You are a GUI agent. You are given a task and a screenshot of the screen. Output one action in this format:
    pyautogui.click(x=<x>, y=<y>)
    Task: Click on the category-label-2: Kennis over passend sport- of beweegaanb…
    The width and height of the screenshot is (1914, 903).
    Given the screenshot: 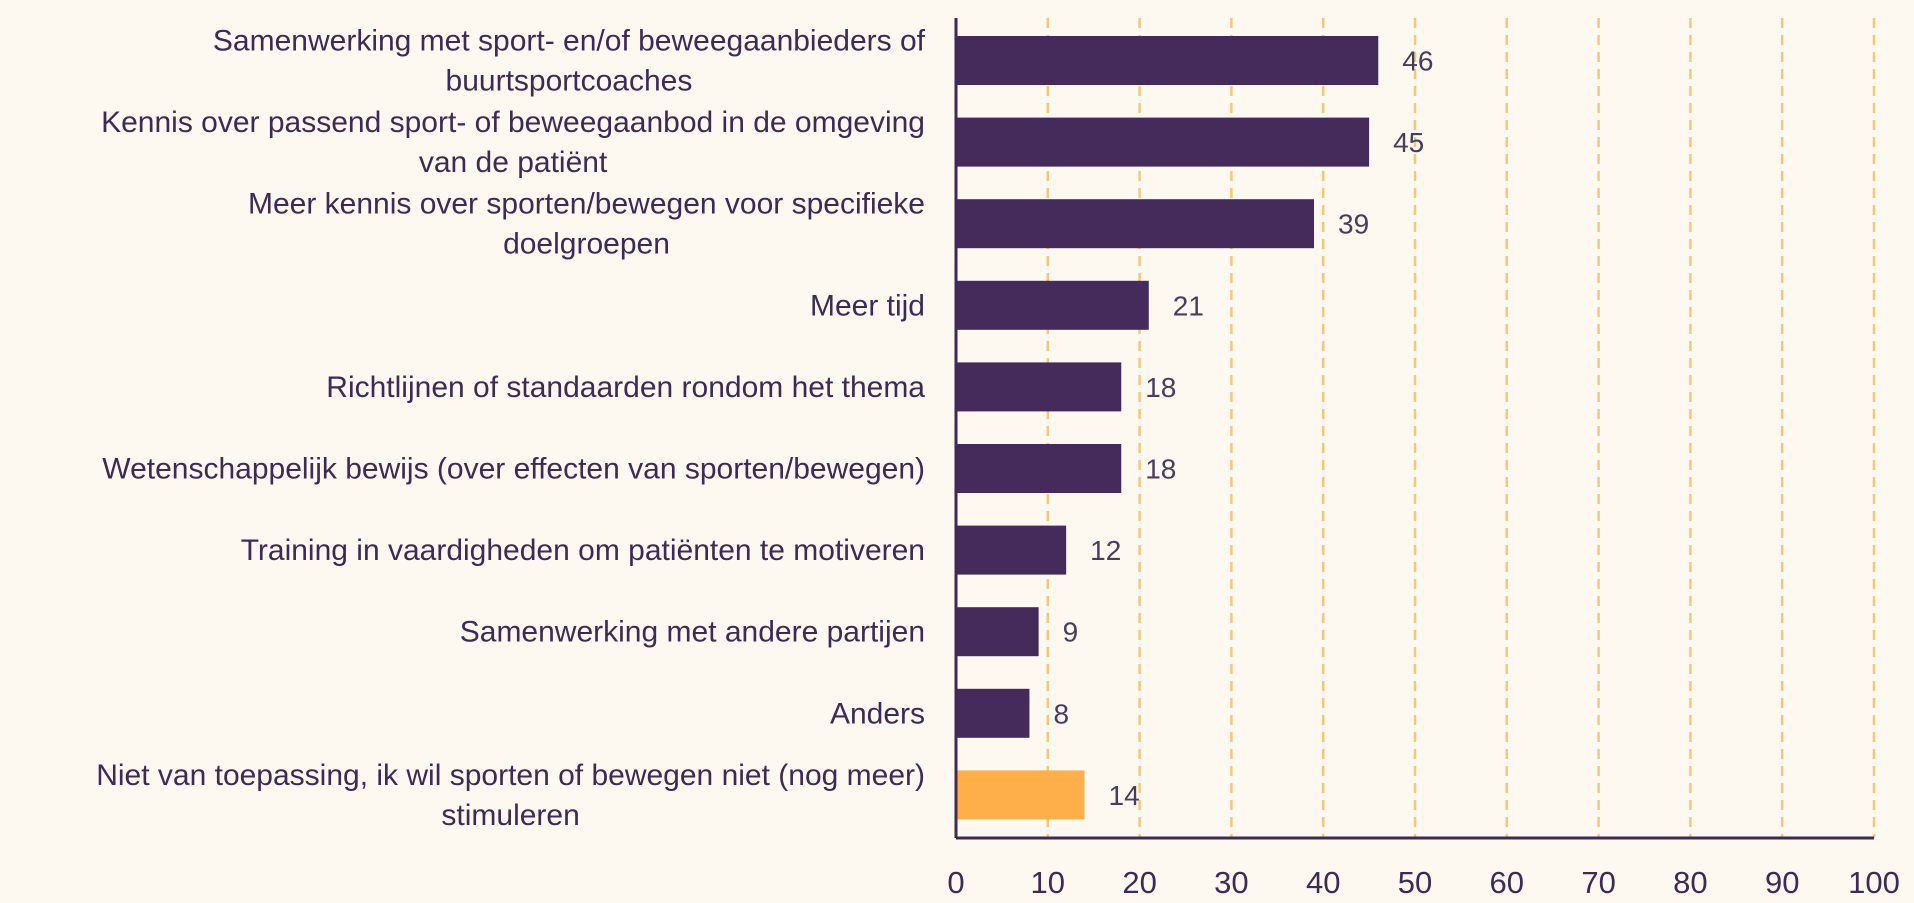 What is the action you would take?
    pyautogui.click(x=513, y=142)
    